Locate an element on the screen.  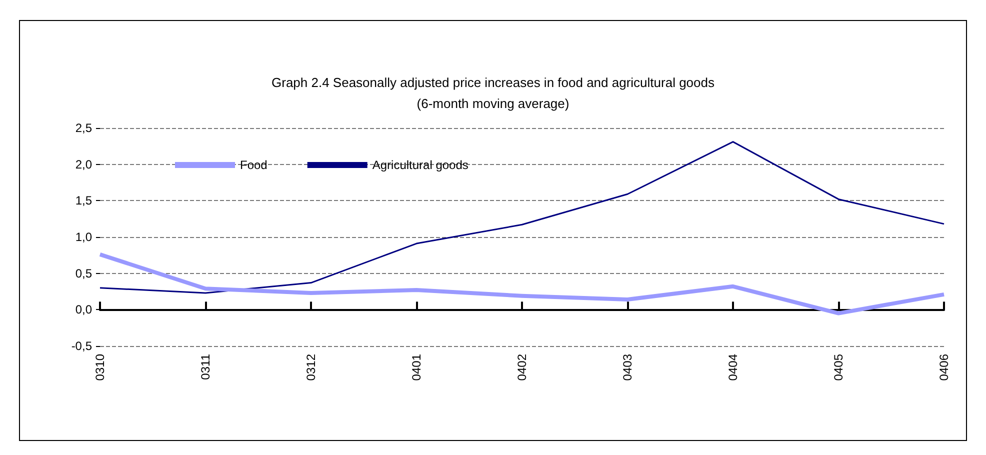
legend-label: Agricultural goods is located at coordinates (420, 165).